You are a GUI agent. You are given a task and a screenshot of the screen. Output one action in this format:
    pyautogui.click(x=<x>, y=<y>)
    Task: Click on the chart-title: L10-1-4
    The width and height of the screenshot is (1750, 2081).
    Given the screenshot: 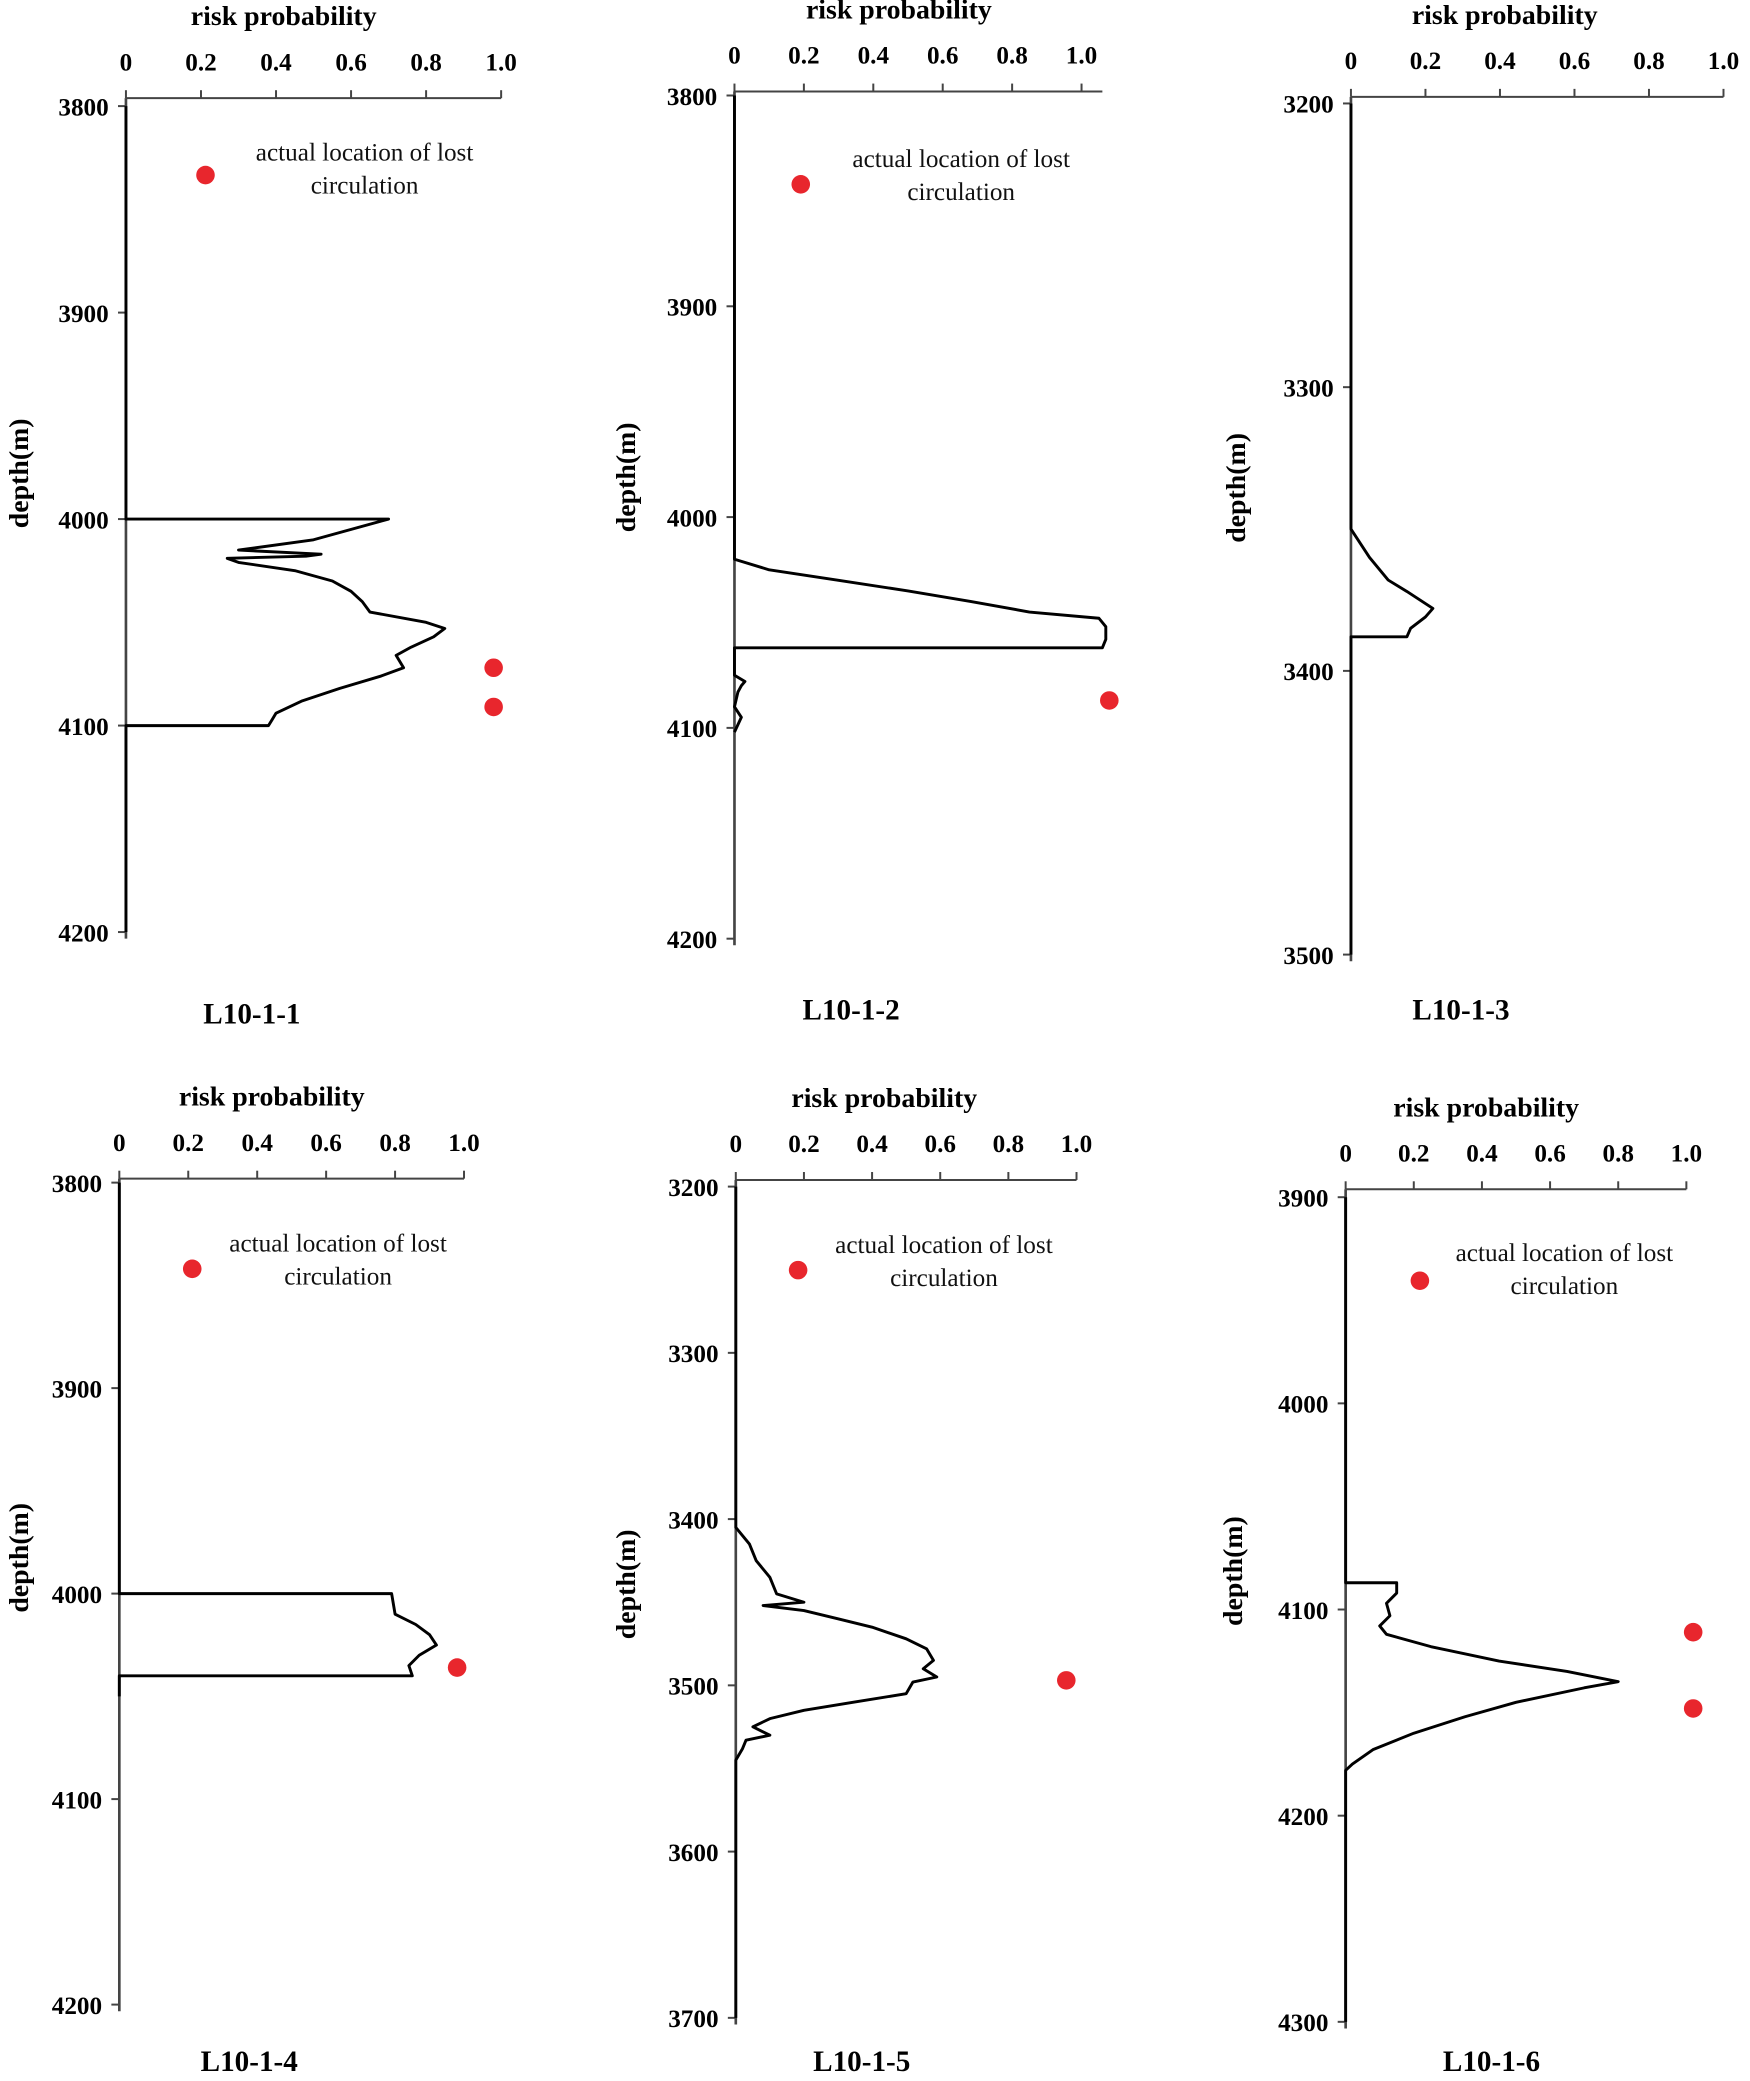 What is the action you would take?
    pyautogui.click(x=250, y=2062)
    